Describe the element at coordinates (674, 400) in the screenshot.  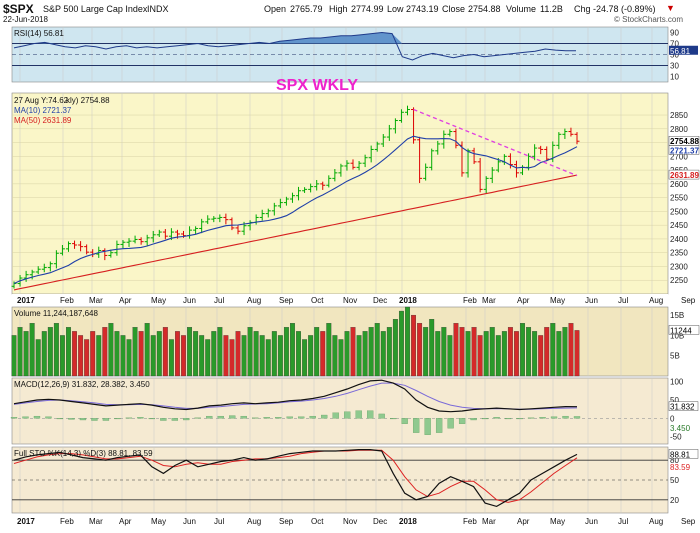
I see `macd-tick-label: 50` at that location.